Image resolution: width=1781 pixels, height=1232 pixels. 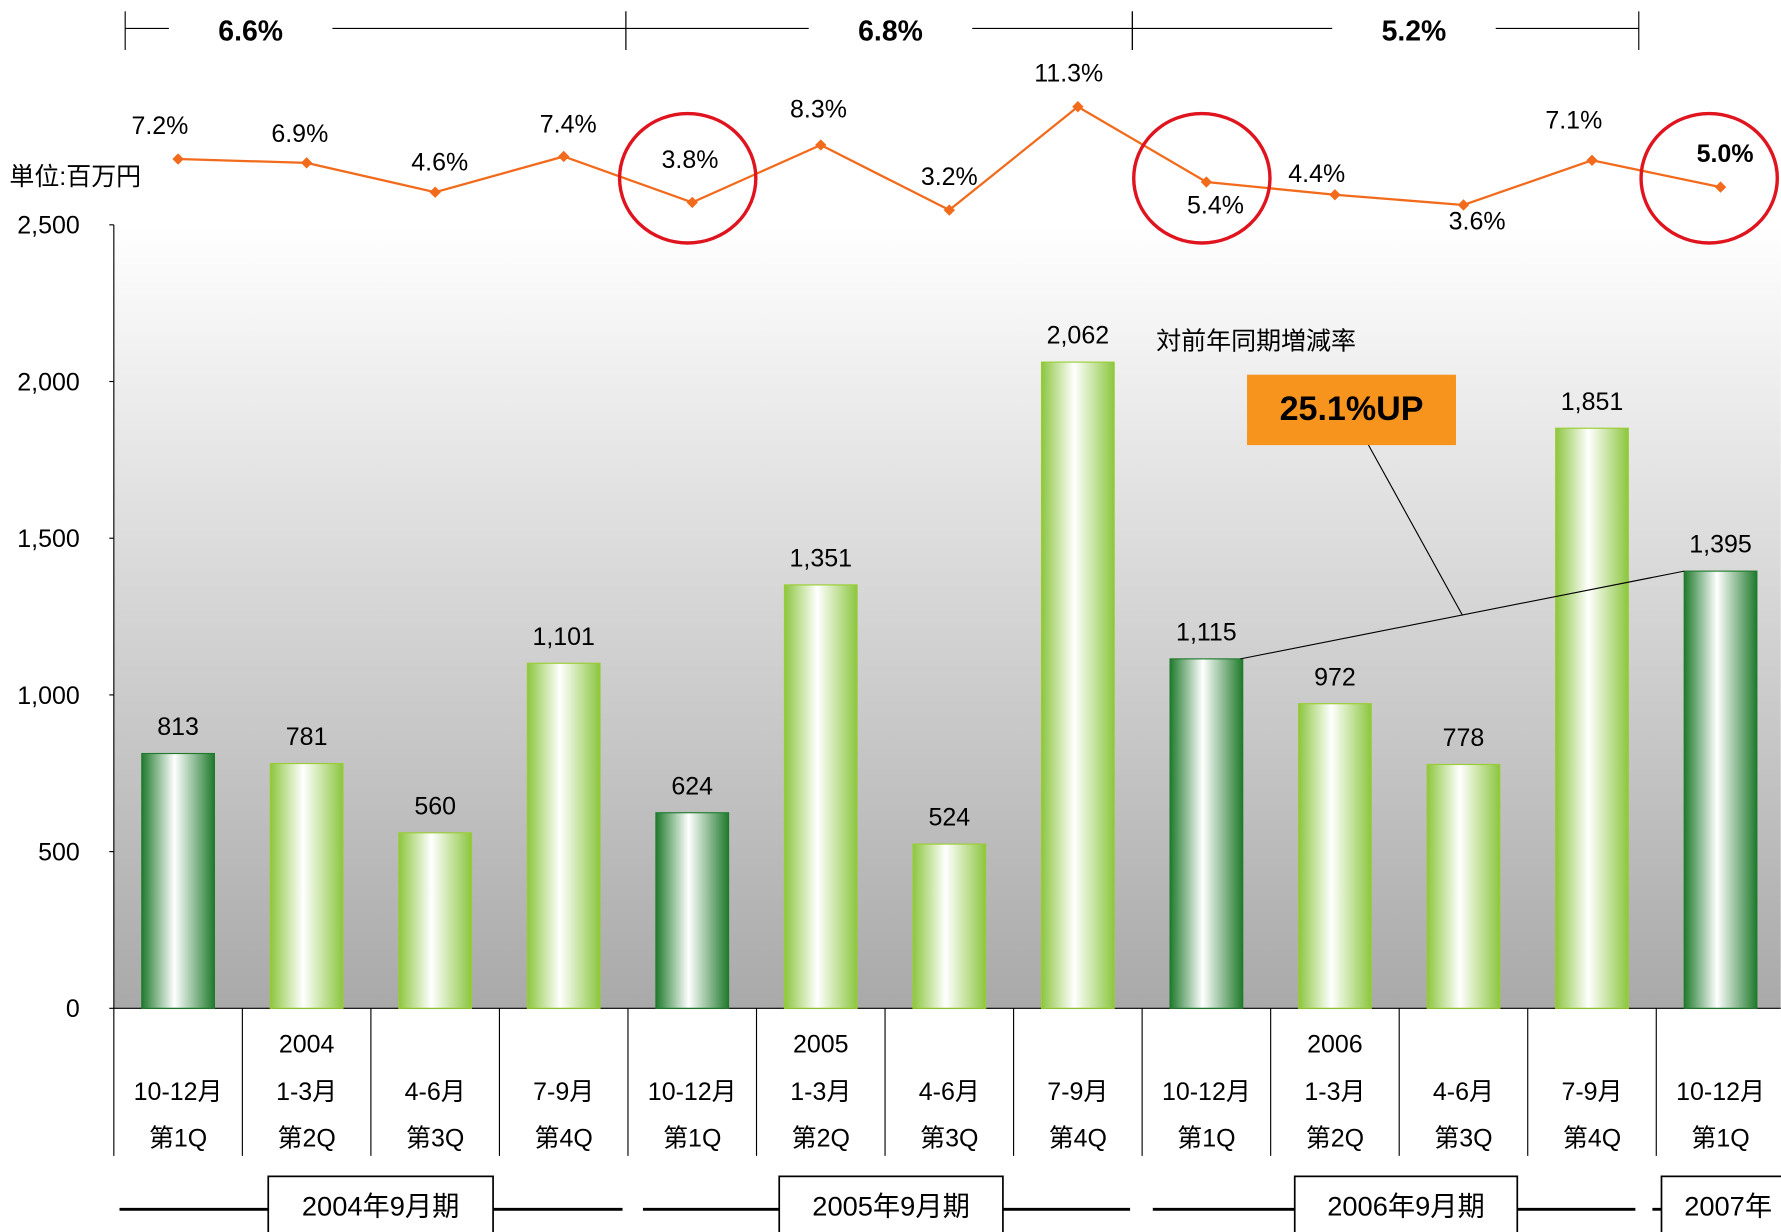 What do you see at coordinates (1415, 530) in the screenshot?
I see `callout-leader` at bounding box center [1415, 530].